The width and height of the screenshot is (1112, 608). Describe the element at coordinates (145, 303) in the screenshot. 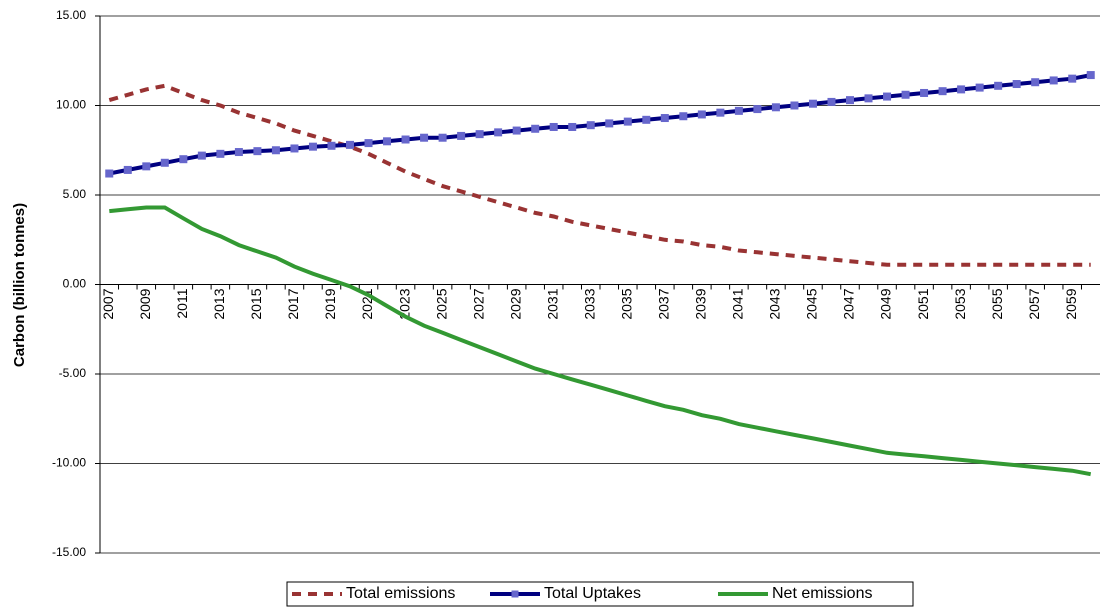

I see `x-tick-label: 2009` at that location.